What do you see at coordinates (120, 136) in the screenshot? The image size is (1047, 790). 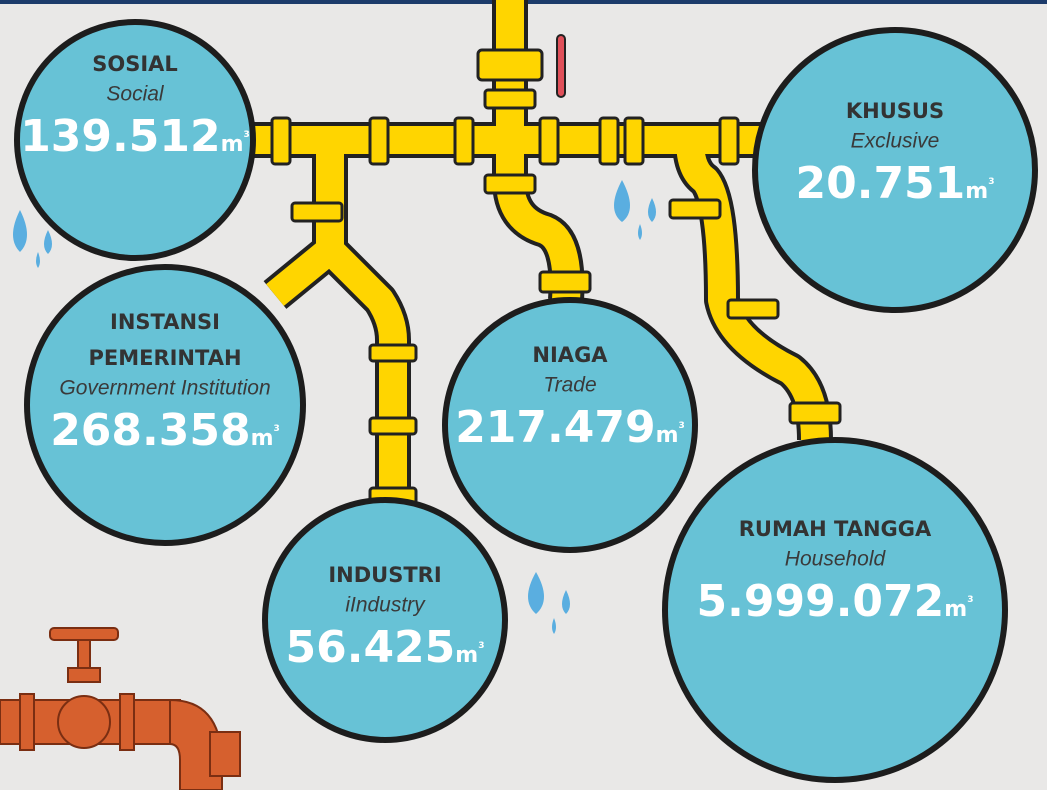 I see `value-number: 139.512` at bounding box center [120, 136].